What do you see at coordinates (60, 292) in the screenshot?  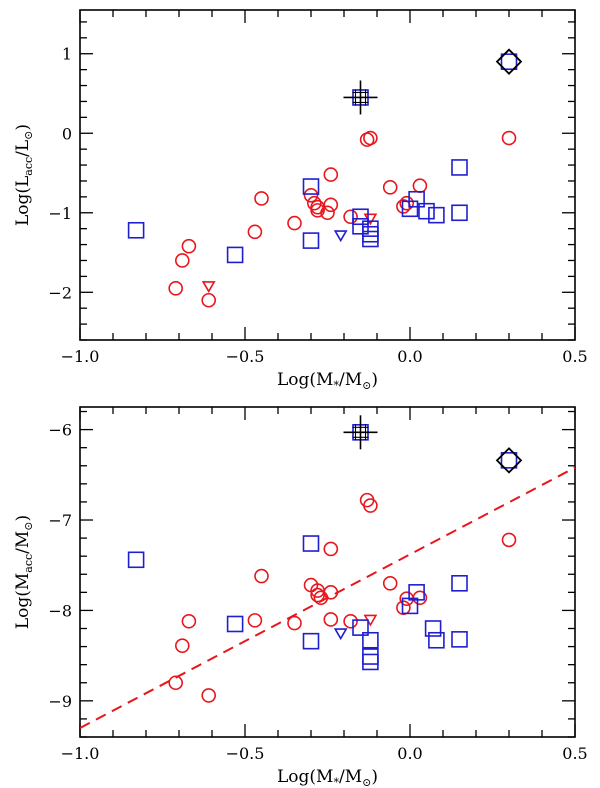 I see `y-tick-label: −2` at bounding box center [60, 292].